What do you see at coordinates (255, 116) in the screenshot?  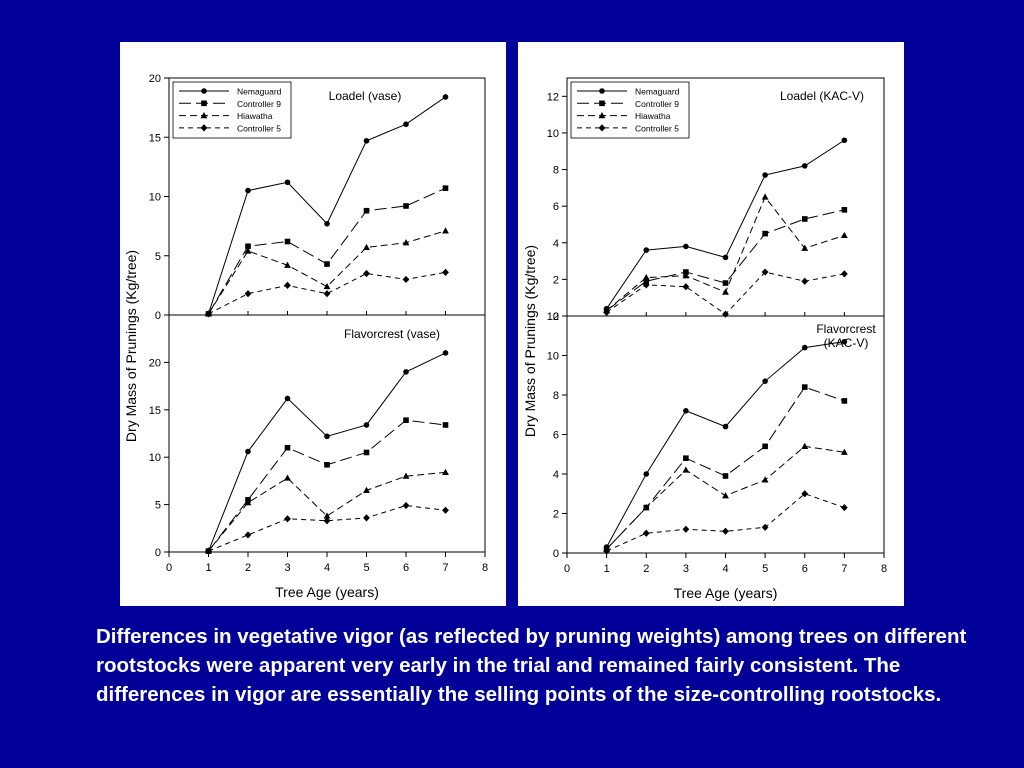 I see `legend-label: Hiawatha` at bounding box center [255, 116].